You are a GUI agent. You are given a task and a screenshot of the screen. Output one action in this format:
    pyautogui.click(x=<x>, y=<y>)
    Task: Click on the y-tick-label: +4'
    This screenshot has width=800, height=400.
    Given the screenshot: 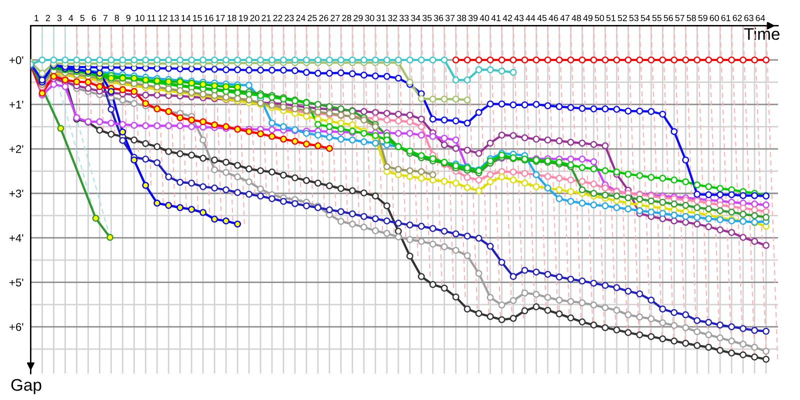 What is the action you would take?
    pyautogui.click(x=17, y=238)
    